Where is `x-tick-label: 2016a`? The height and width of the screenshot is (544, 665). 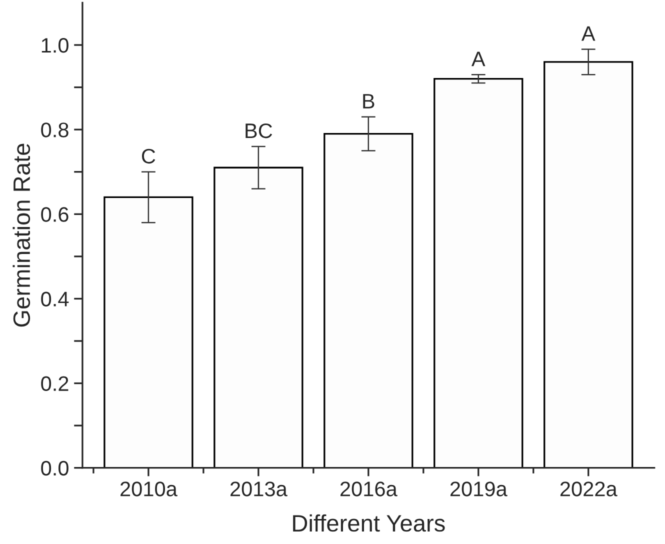
x-tick-label: 2016a is located at coordinates (369, 489).